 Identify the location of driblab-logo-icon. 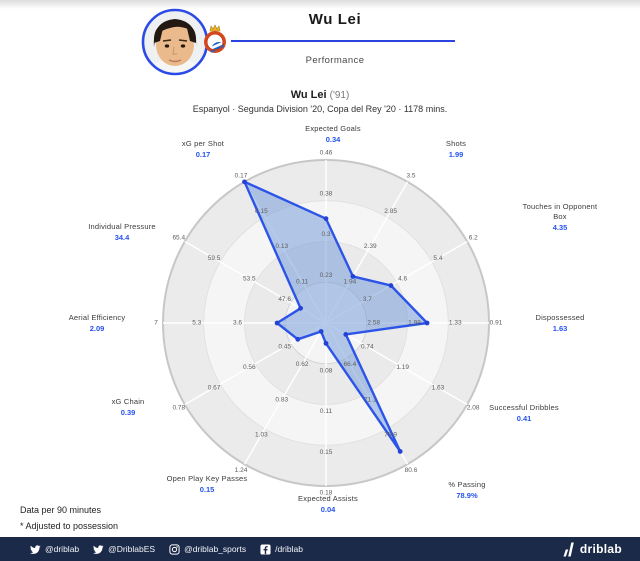
(568, 549).